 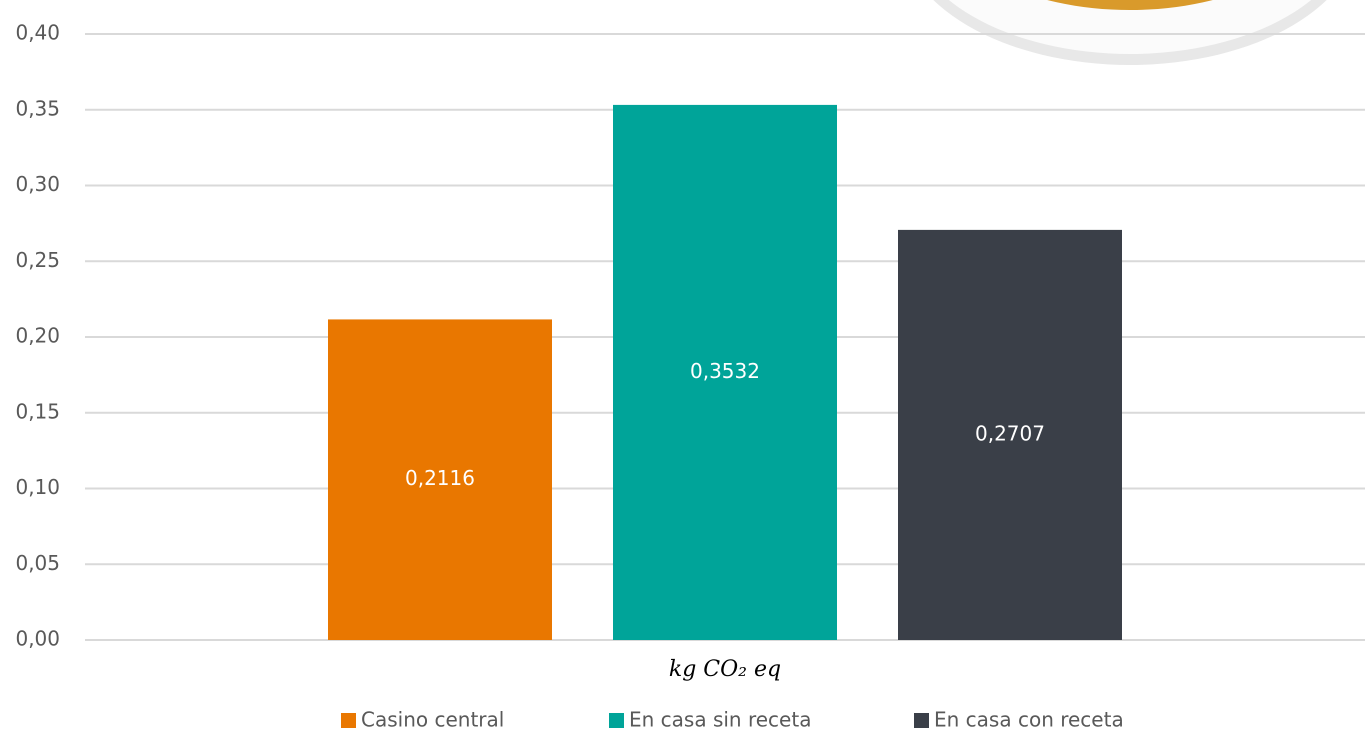 I want to click on legend-label: En casa sin receta, so click(x=720, y=718).